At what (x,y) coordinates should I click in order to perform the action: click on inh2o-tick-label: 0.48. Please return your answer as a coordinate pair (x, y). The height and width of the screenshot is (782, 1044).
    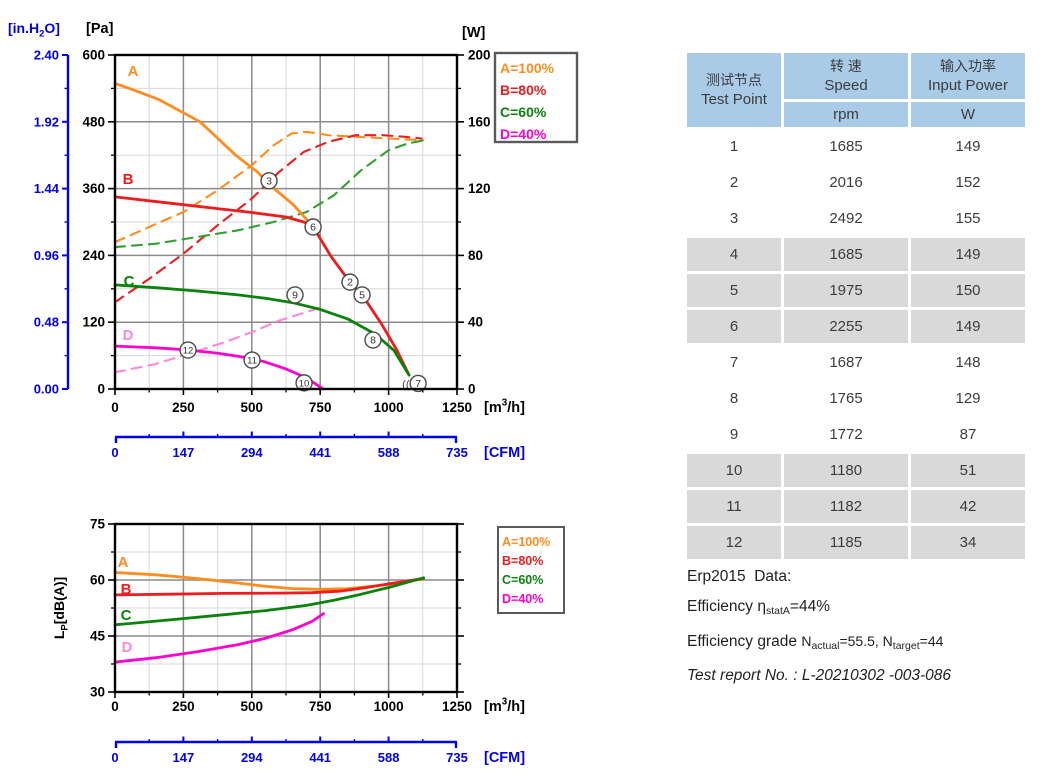
    Looking at the image, I should click on (46, 322).